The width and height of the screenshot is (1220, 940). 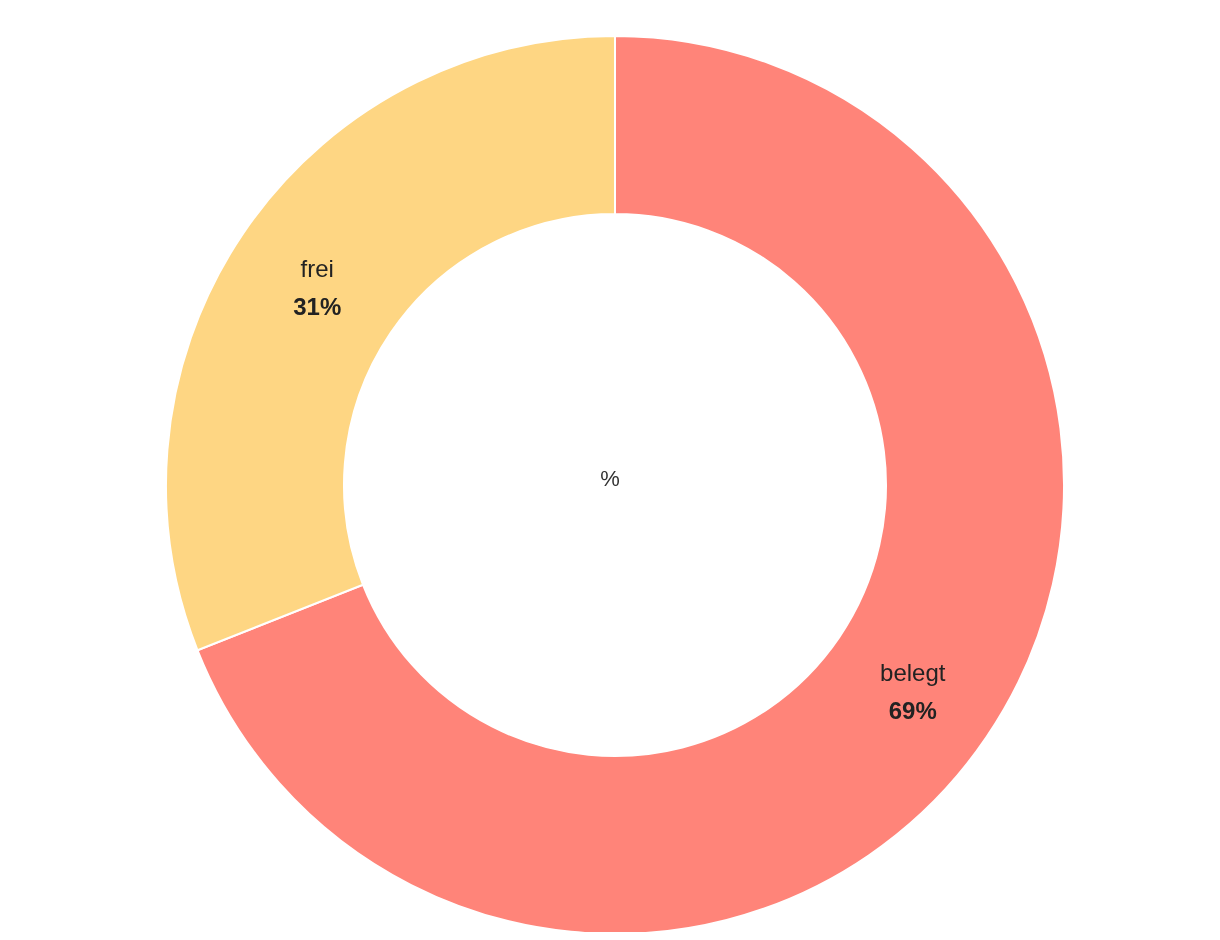 What do you see at coordinates (317, 306) in the screenshot?
I see `data-label: 31%` at bounding box center [317, 306].